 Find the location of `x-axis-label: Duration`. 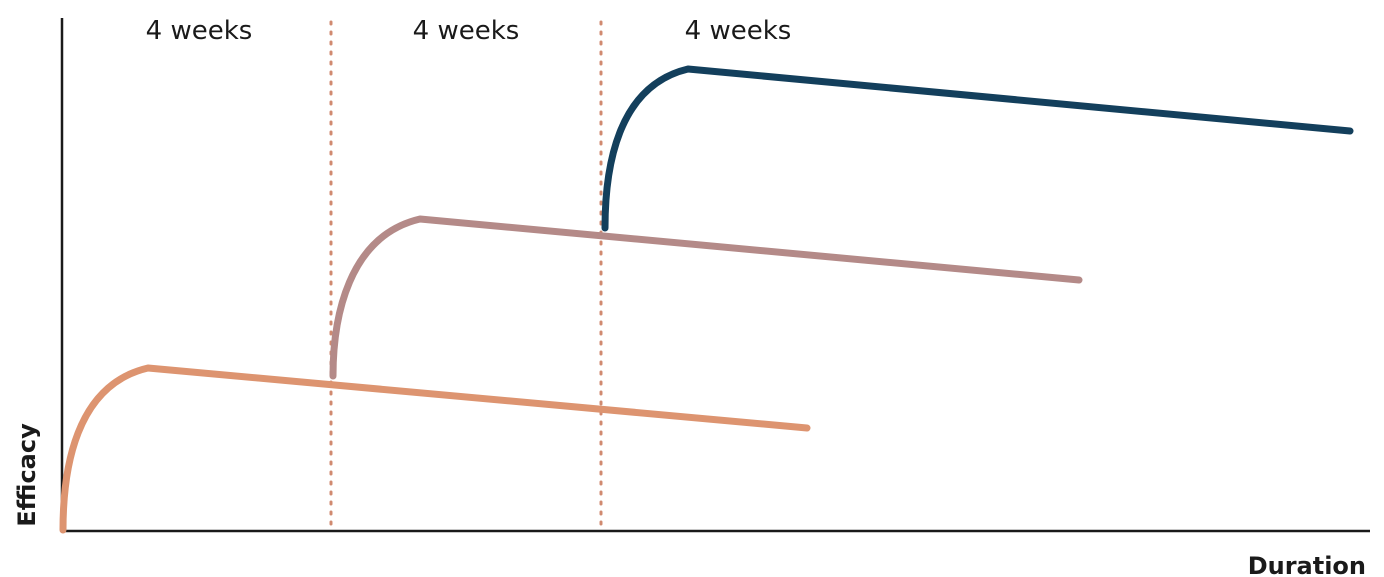

x-axis-label: Duration is located at coordinates (1307, 564).